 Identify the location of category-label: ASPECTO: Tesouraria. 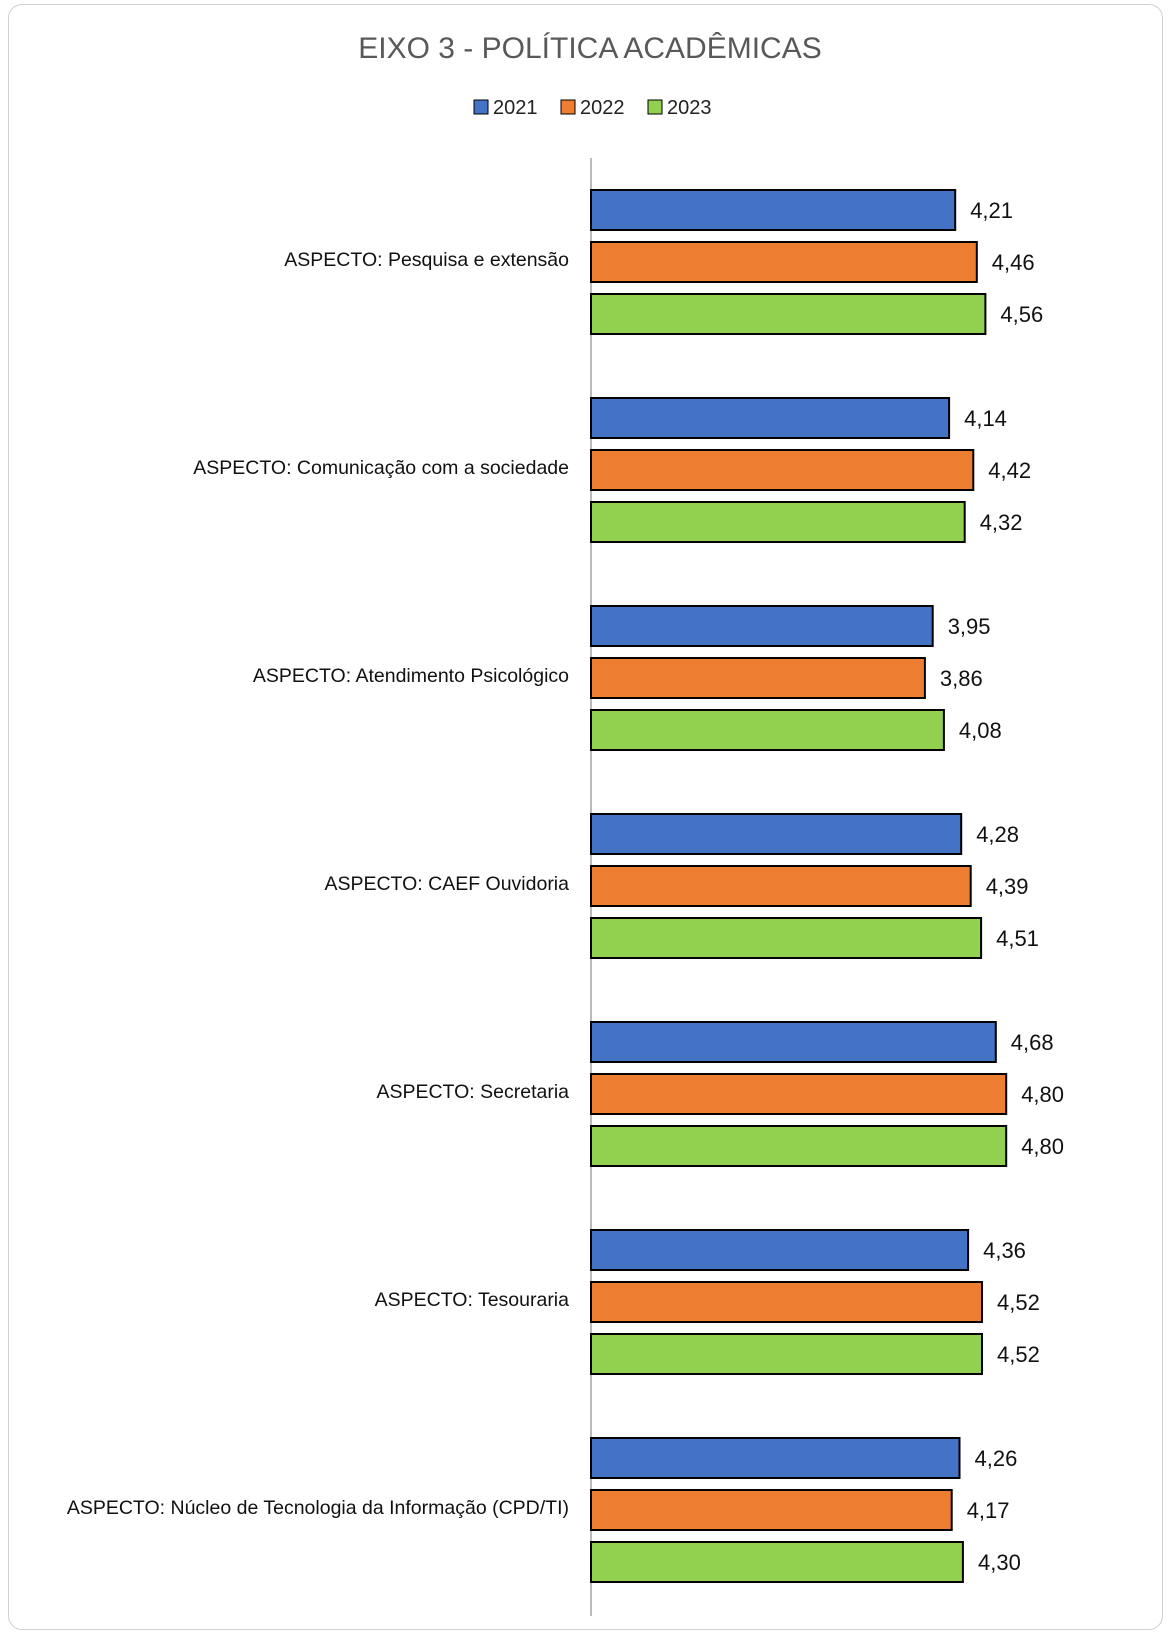
(472, 1300).